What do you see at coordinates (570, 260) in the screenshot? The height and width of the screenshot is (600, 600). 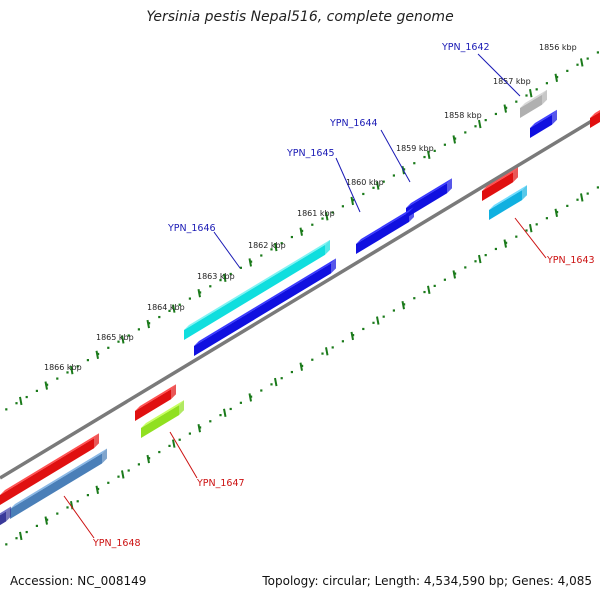 I see `gene-label-ypn-1643: YPN_1643` at bounding box center [570, 260].